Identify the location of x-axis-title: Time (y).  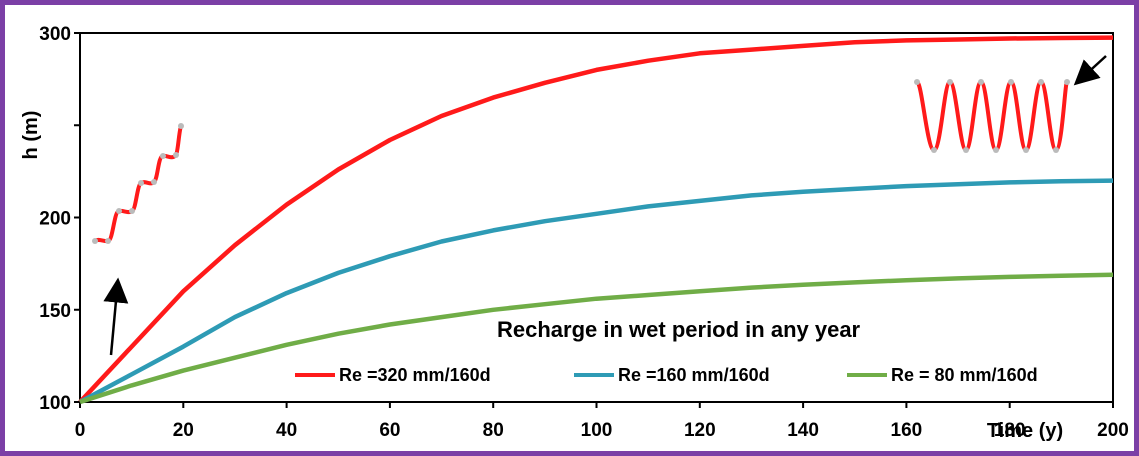
(1025, 431).